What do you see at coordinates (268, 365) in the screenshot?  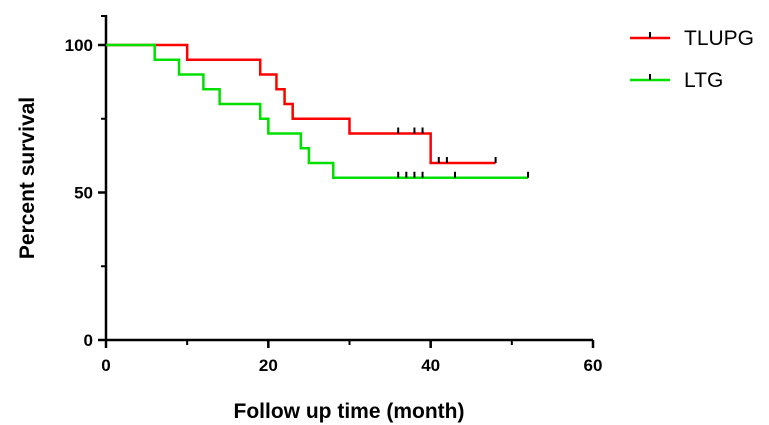 I see `x-tick-label: 20` at bounding box center [268, 365].